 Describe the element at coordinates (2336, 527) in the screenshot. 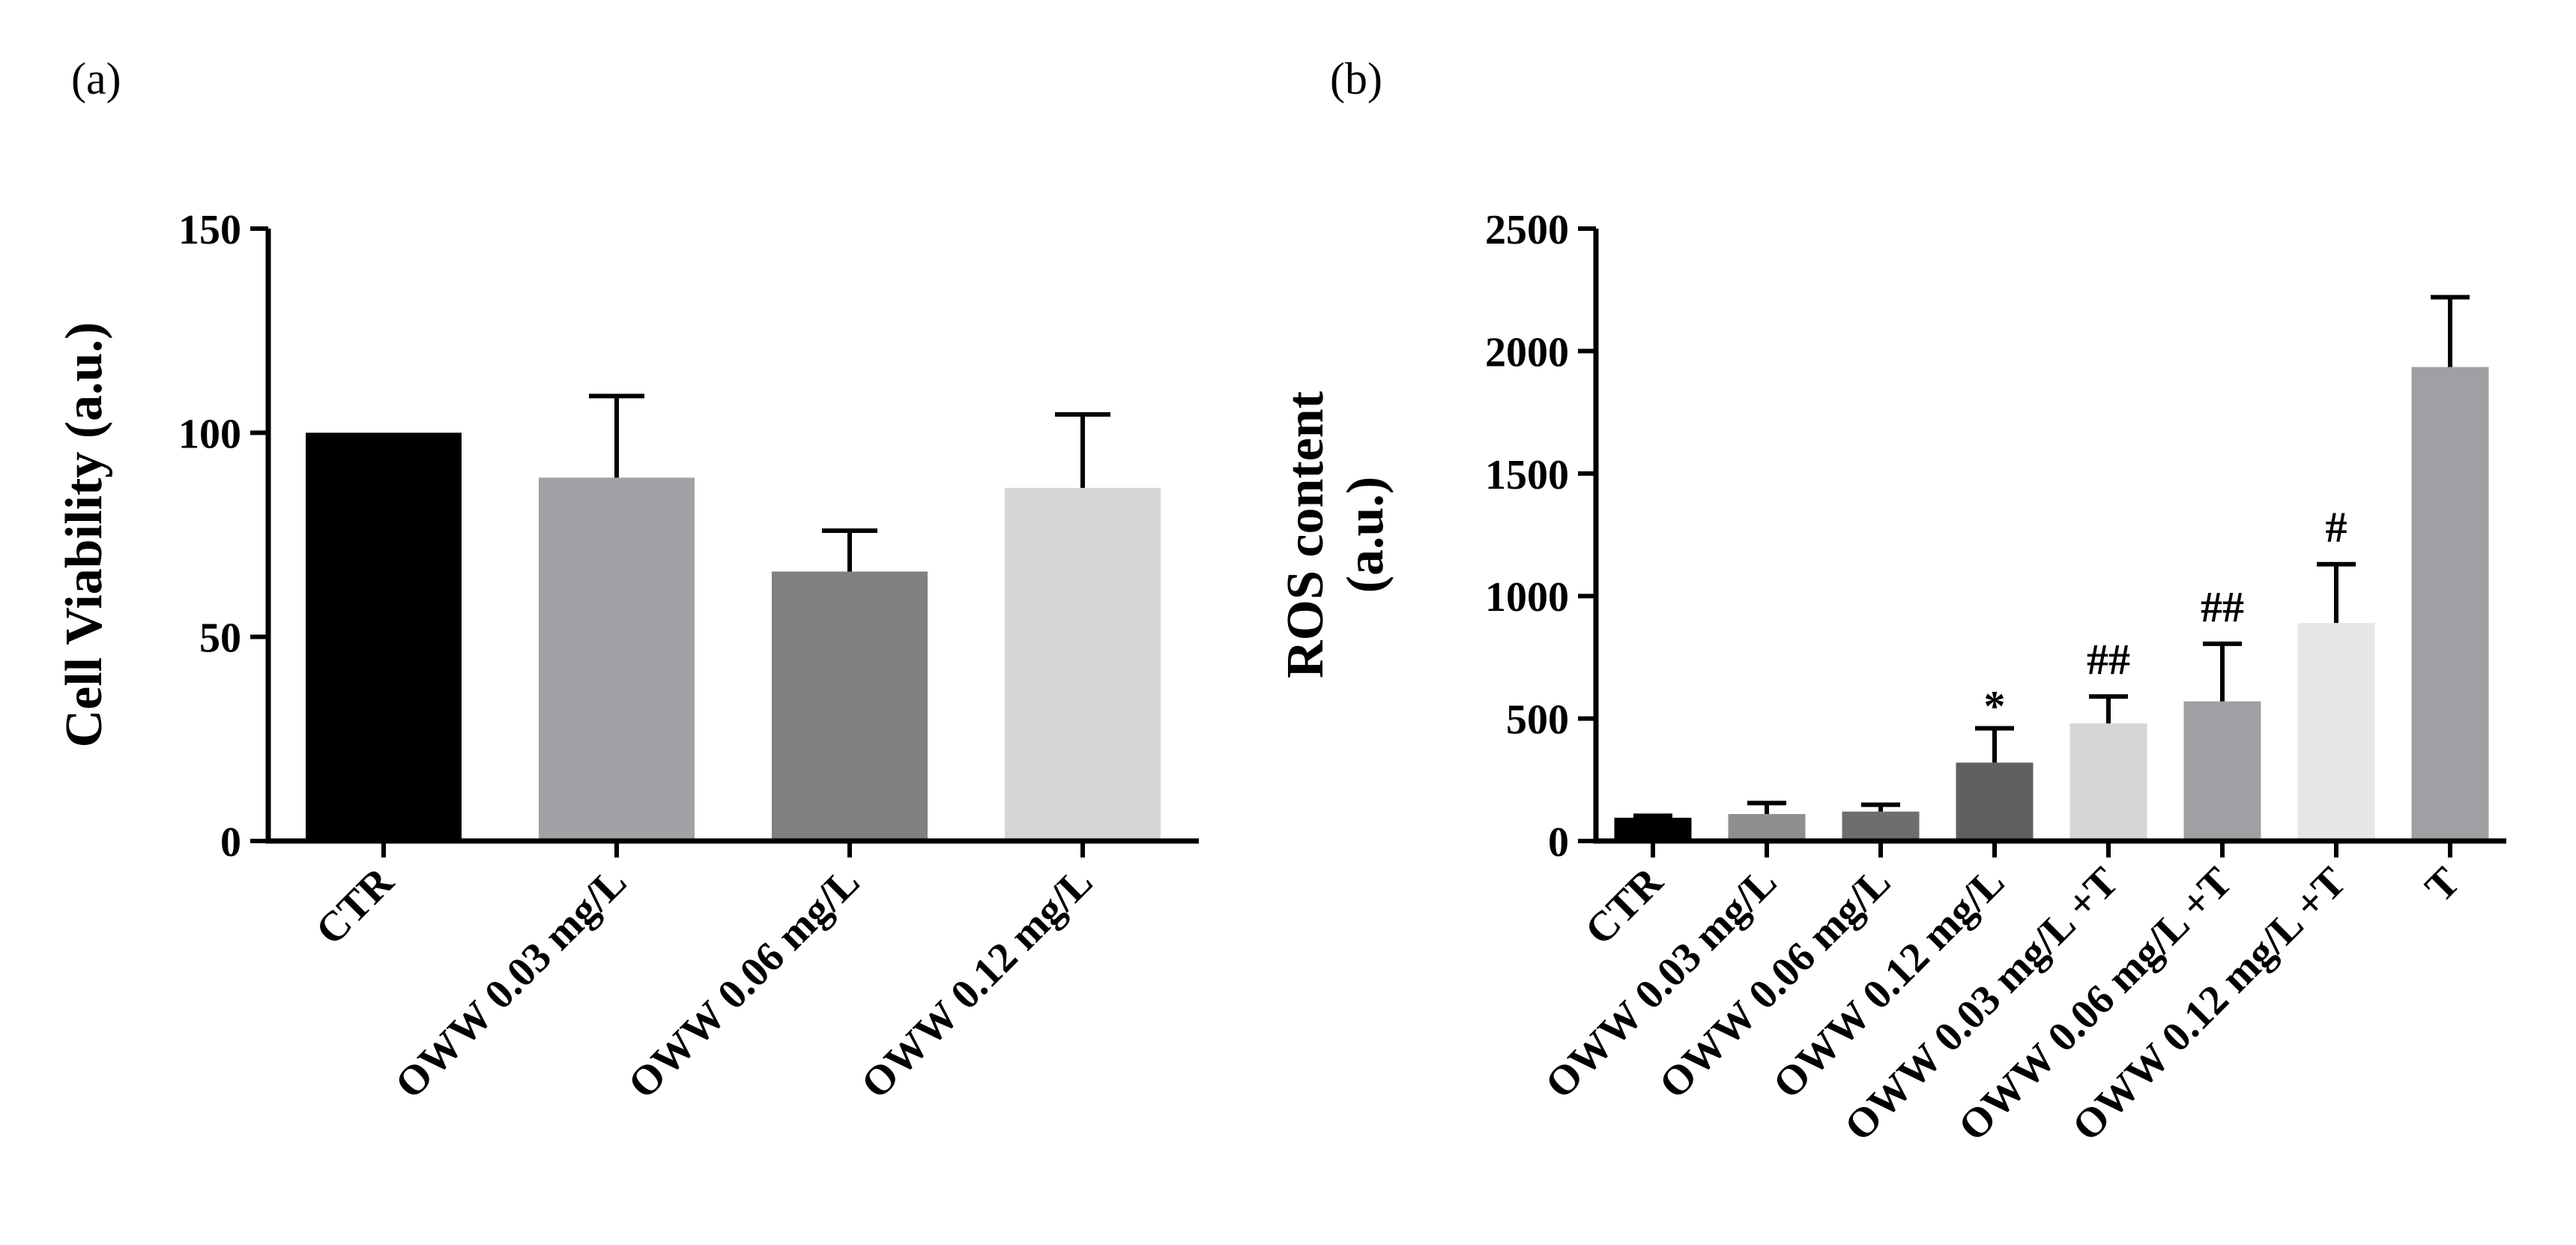

I see `significance-label: #` at that location.